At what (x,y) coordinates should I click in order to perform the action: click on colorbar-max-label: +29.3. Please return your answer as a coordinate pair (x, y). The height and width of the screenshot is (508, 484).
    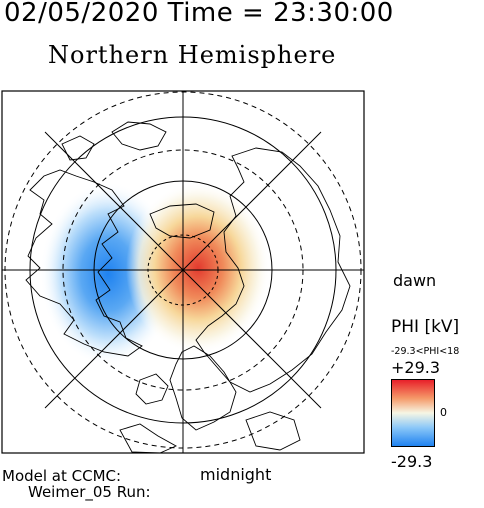
    Looking at the image, I should click on (416, 367).